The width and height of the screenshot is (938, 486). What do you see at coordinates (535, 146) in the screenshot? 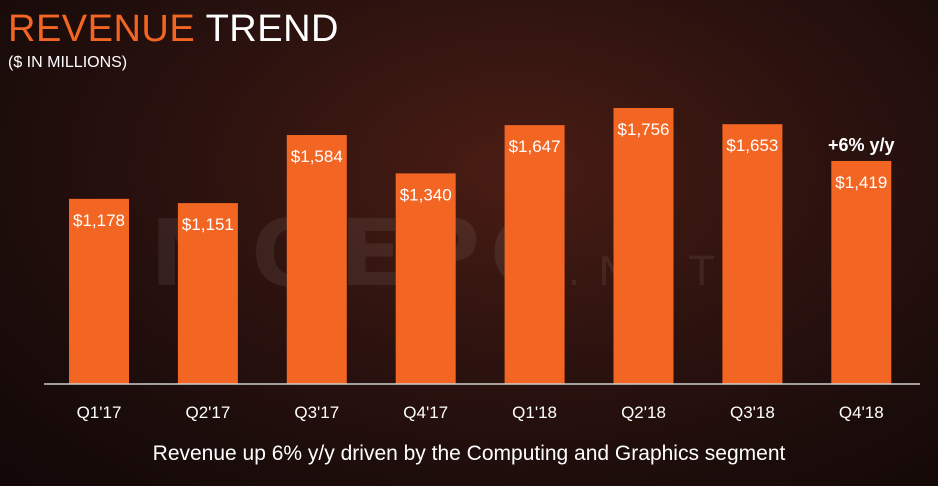
I see `bar-value-label: $1,647` at bounding box center [535, 146].